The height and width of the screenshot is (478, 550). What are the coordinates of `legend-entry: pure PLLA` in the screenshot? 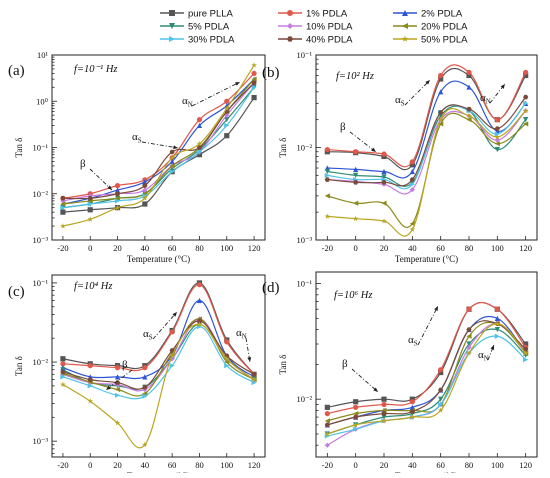 It's located at (197, 14).